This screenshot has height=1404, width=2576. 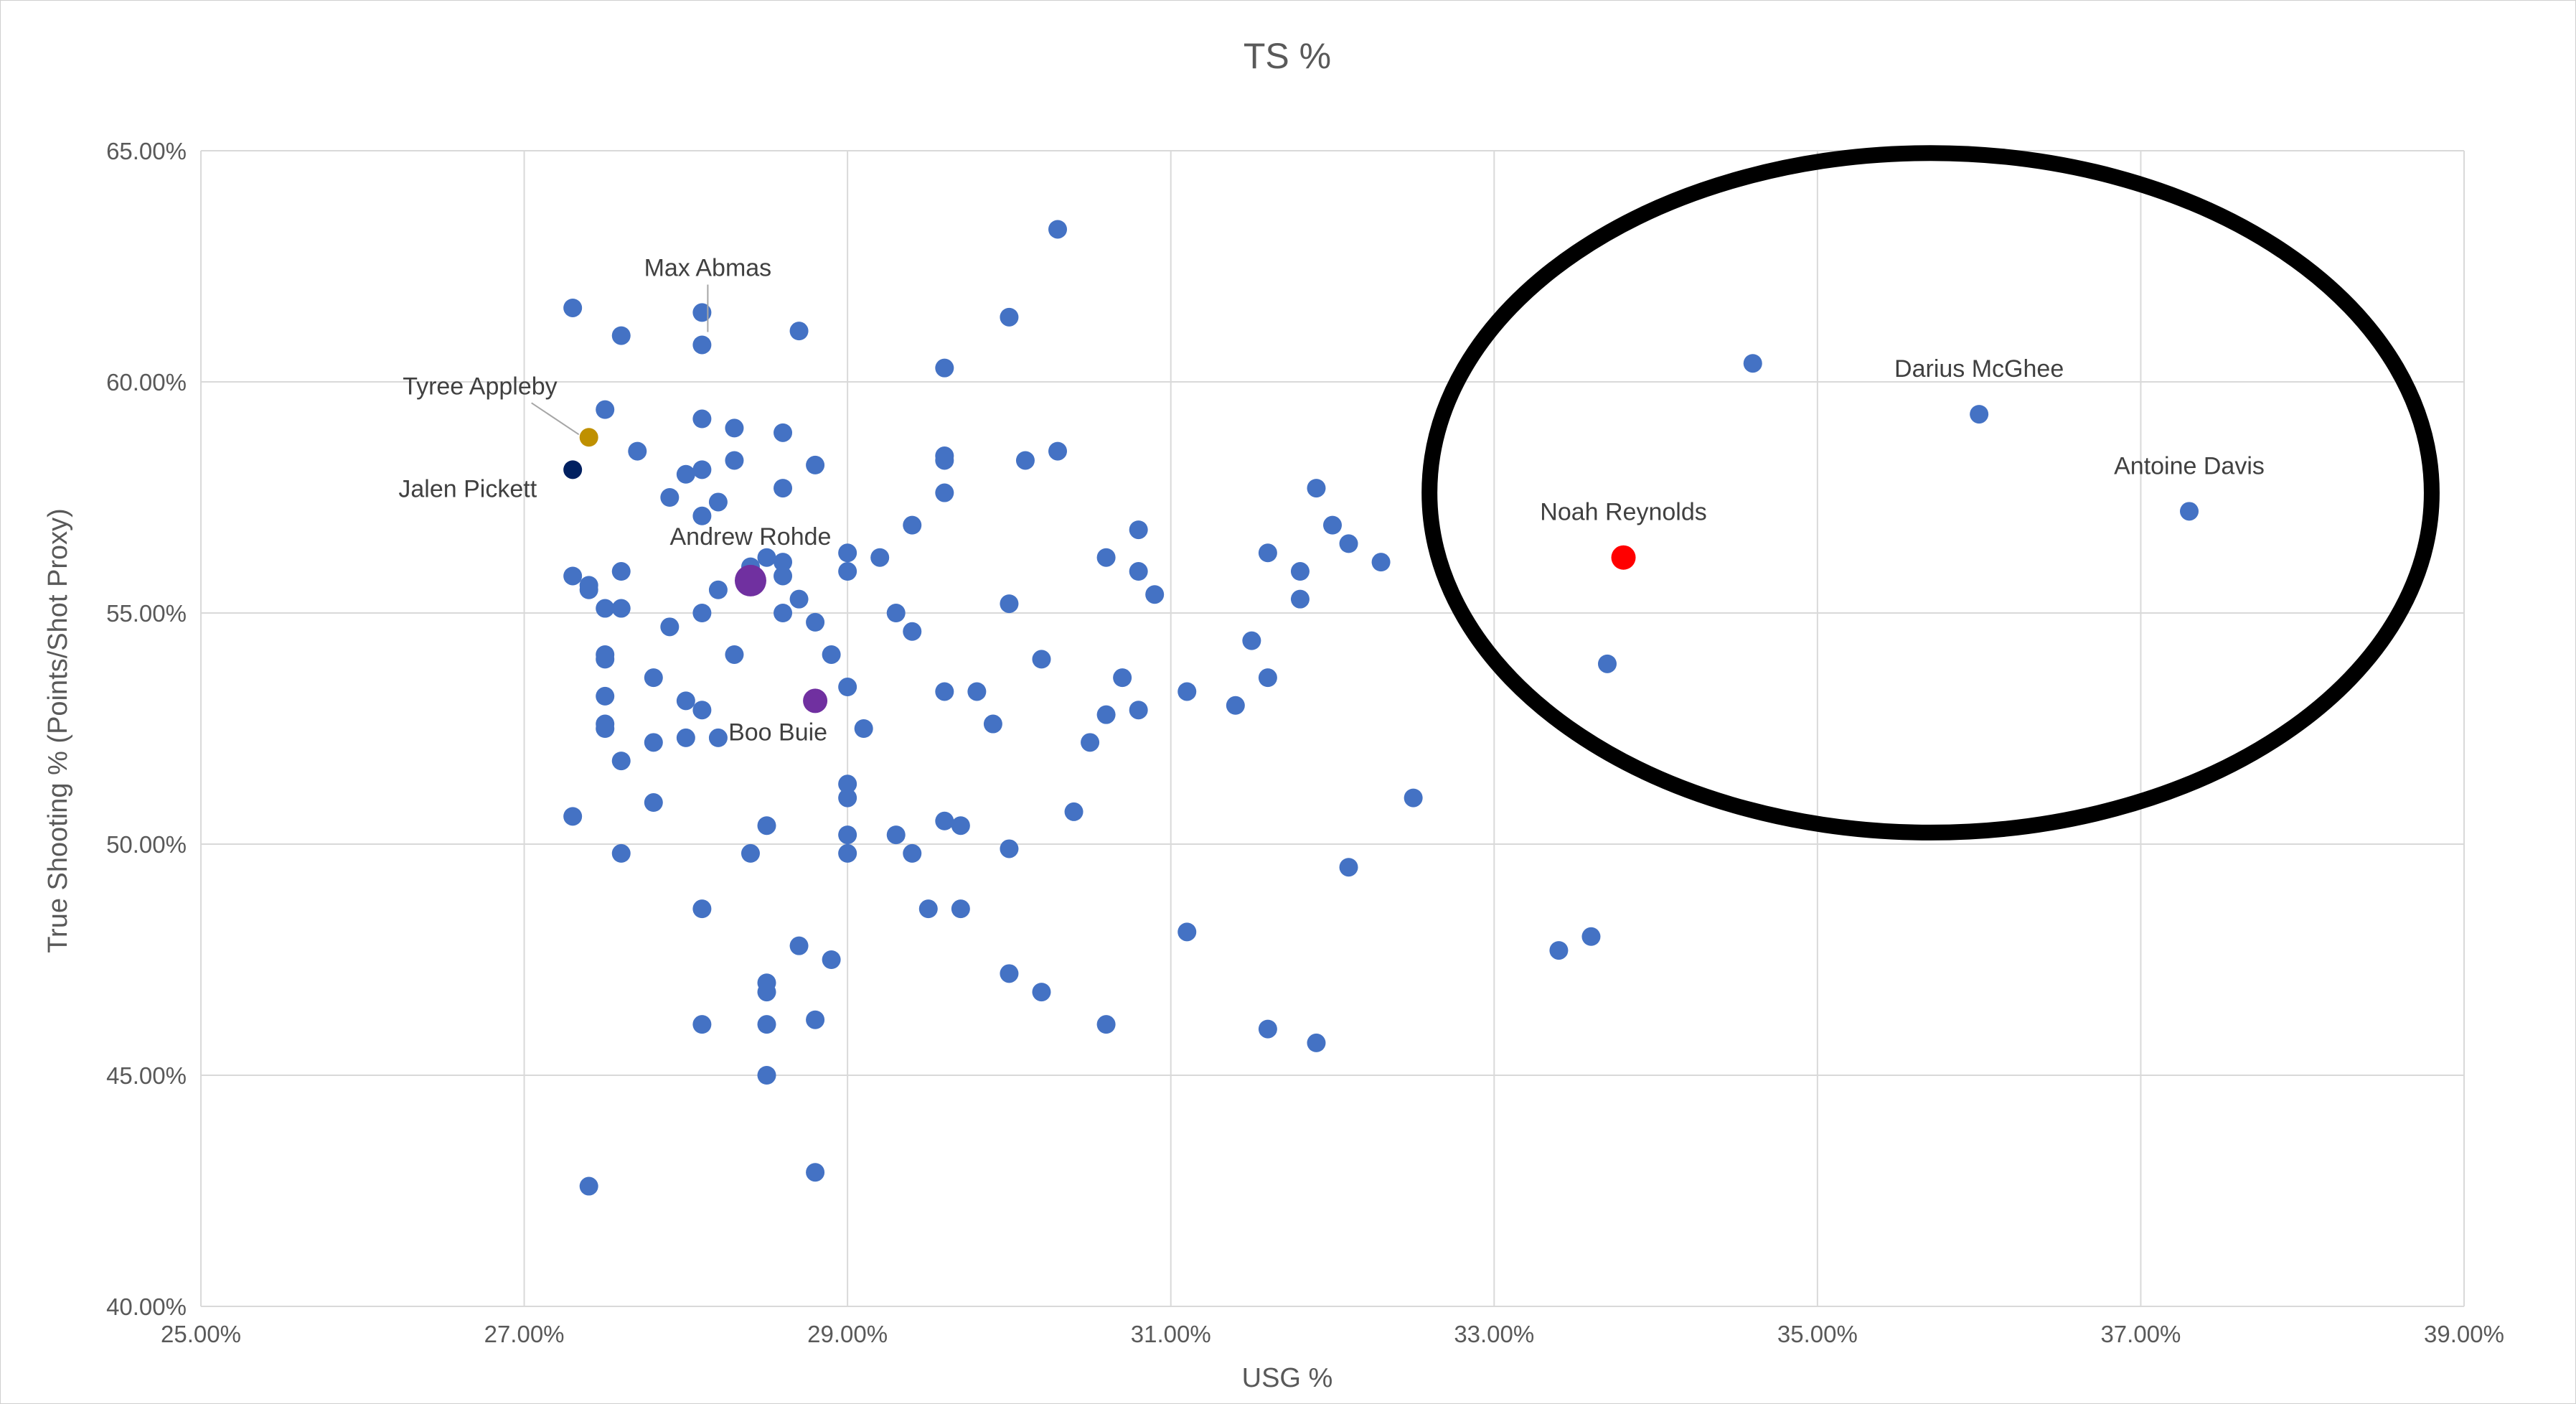 What do you see at coordinates (146, 729) in the screenshot?
I see `y-tick-labels: 40.00% 45.00% 50.00% 55.00% 60.00% 65.00%` at bounding box center [146, 729].